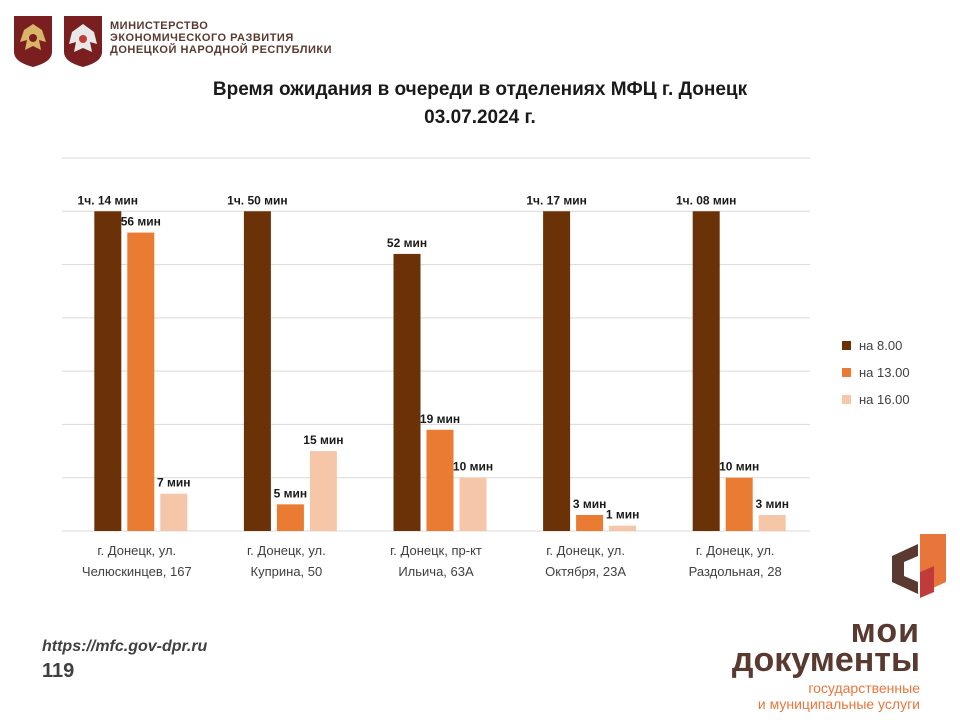  I want to click on chart-legend: на 8.00 на 13.00 на 16.00, so click(876, 372).